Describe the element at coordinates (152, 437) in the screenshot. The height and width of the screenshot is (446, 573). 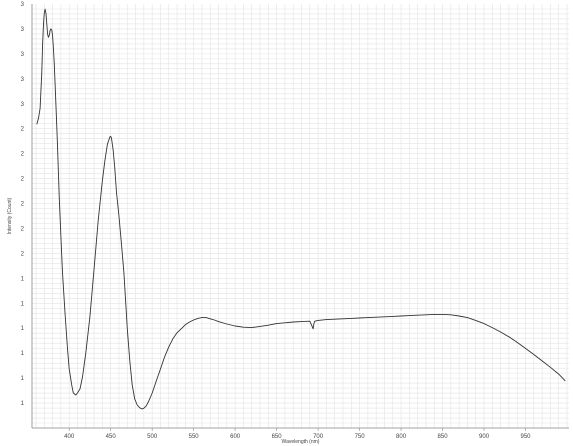
I see `x-tick-label: 500` at that location.